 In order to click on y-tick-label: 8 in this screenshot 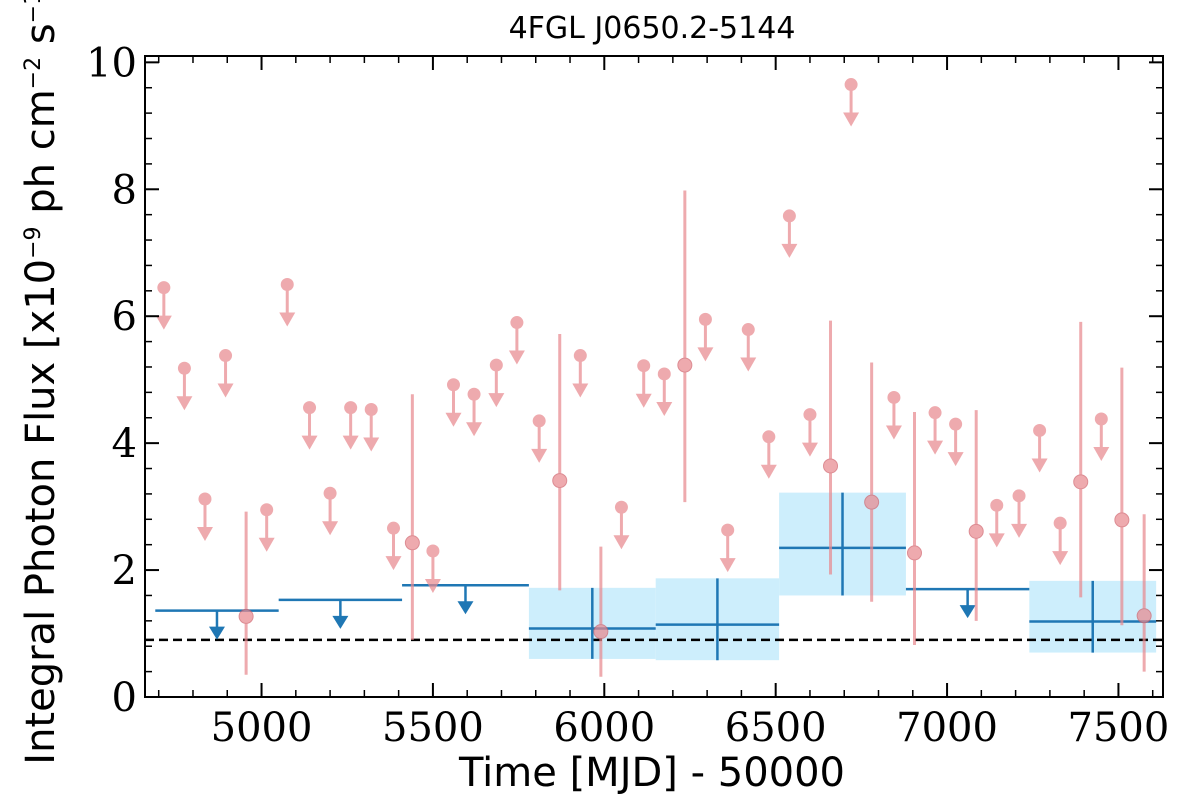, I will do `click(124, 190)`.